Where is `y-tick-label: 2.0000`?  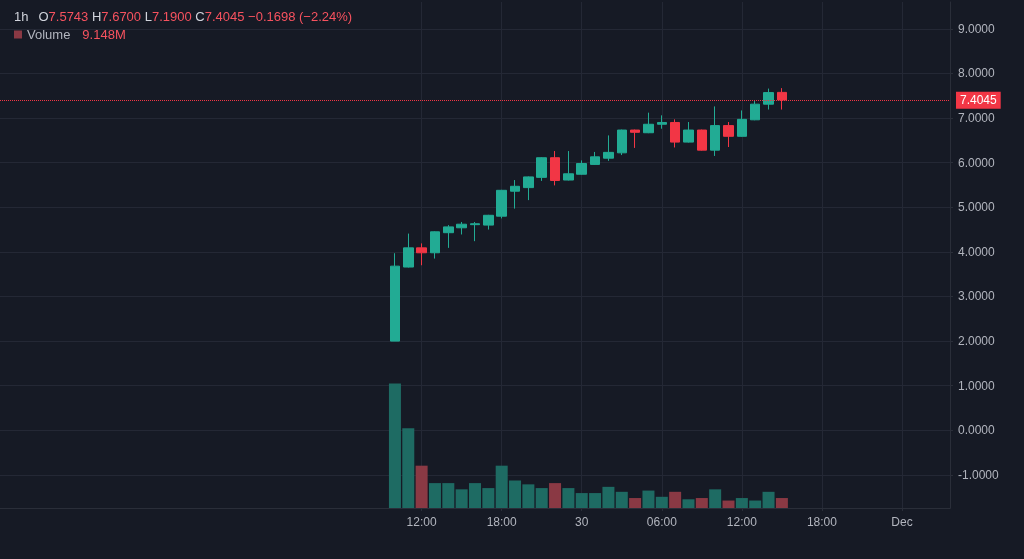 y-tick-label: 2.0000 is located at coordinates (977, 341).